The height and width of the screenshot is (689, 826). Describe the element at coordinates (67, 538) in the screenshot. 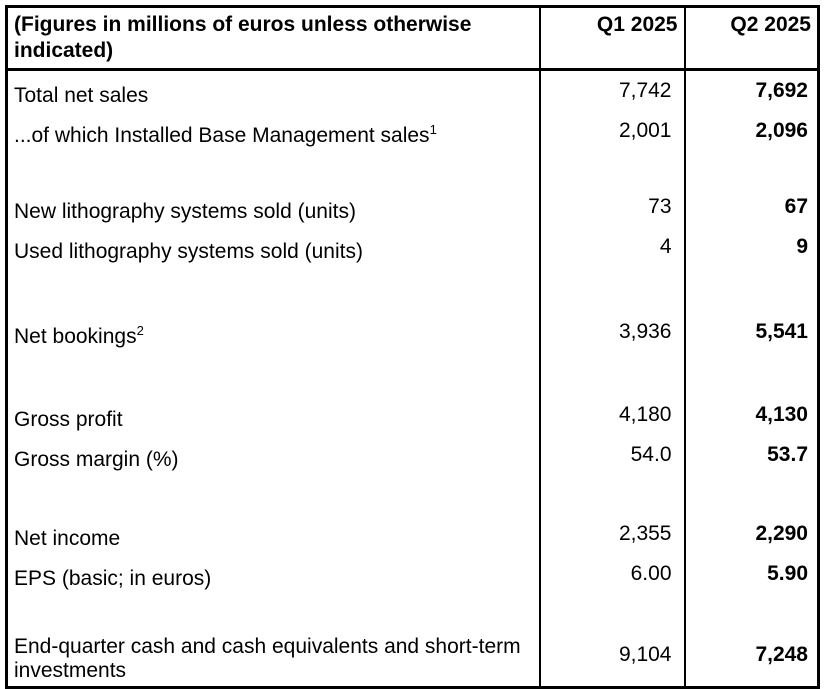

I see `row-label: Net income` at that location.